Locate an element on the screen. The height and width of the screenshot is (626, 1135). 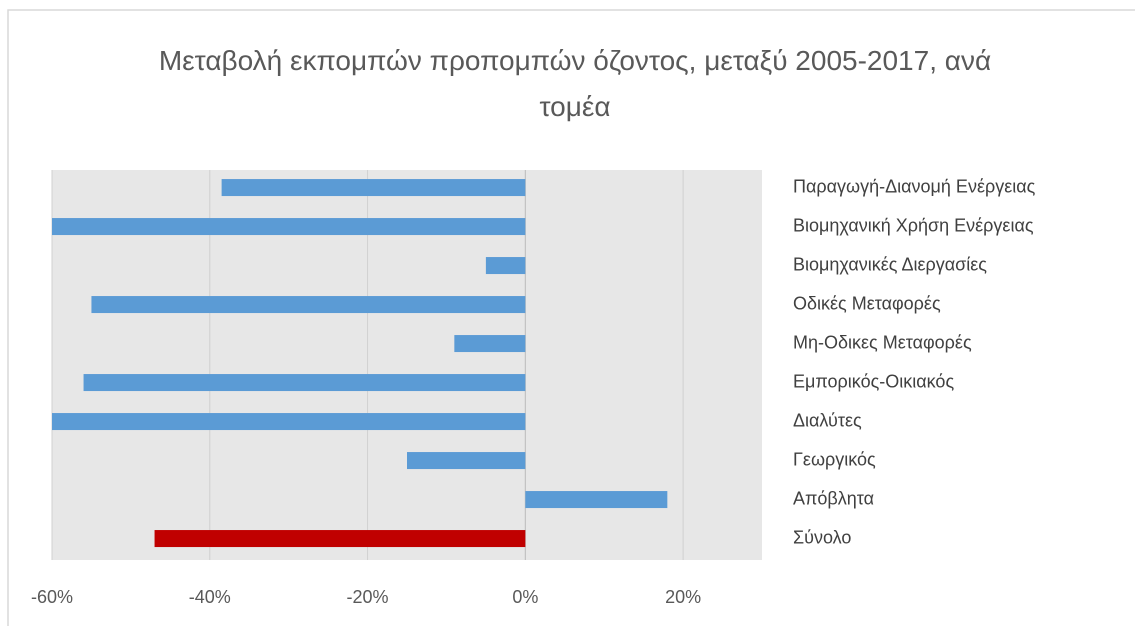
x-tick-label: -20% is located at coordinates (368, 597).